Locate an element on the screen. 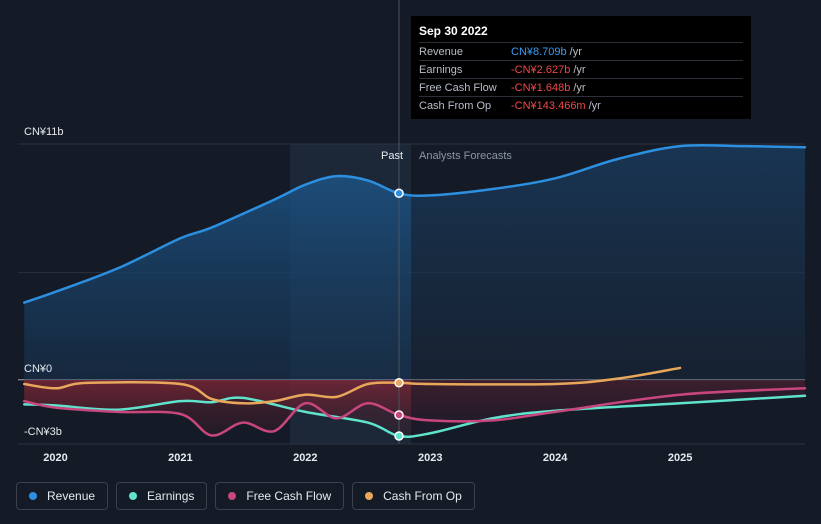  marker-earnings is located at coordinates (399, 436).